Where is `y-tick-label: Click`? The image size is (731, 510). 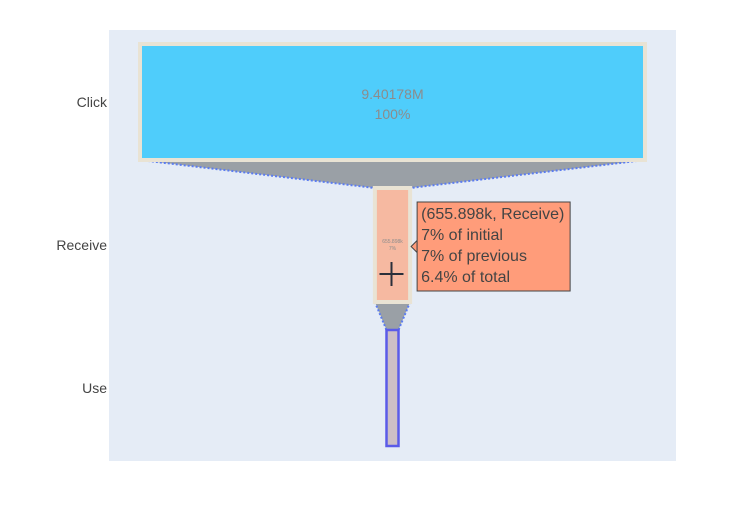 y-tick-label: Click is located at coordinates (92, 102).